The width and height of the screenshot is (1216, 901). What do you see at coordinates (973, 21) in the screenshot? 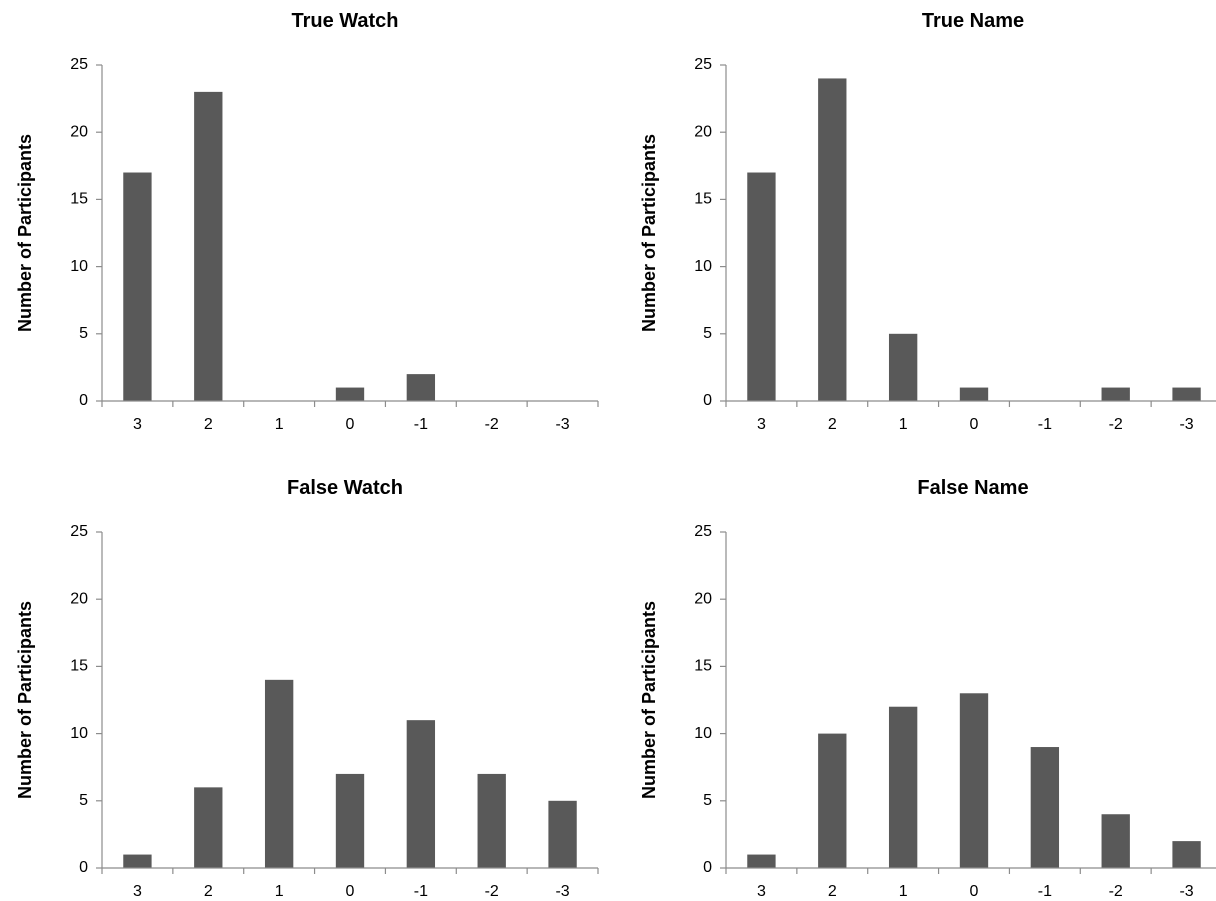
I see `chart-title: True Name` at bounding box center [973, 21].